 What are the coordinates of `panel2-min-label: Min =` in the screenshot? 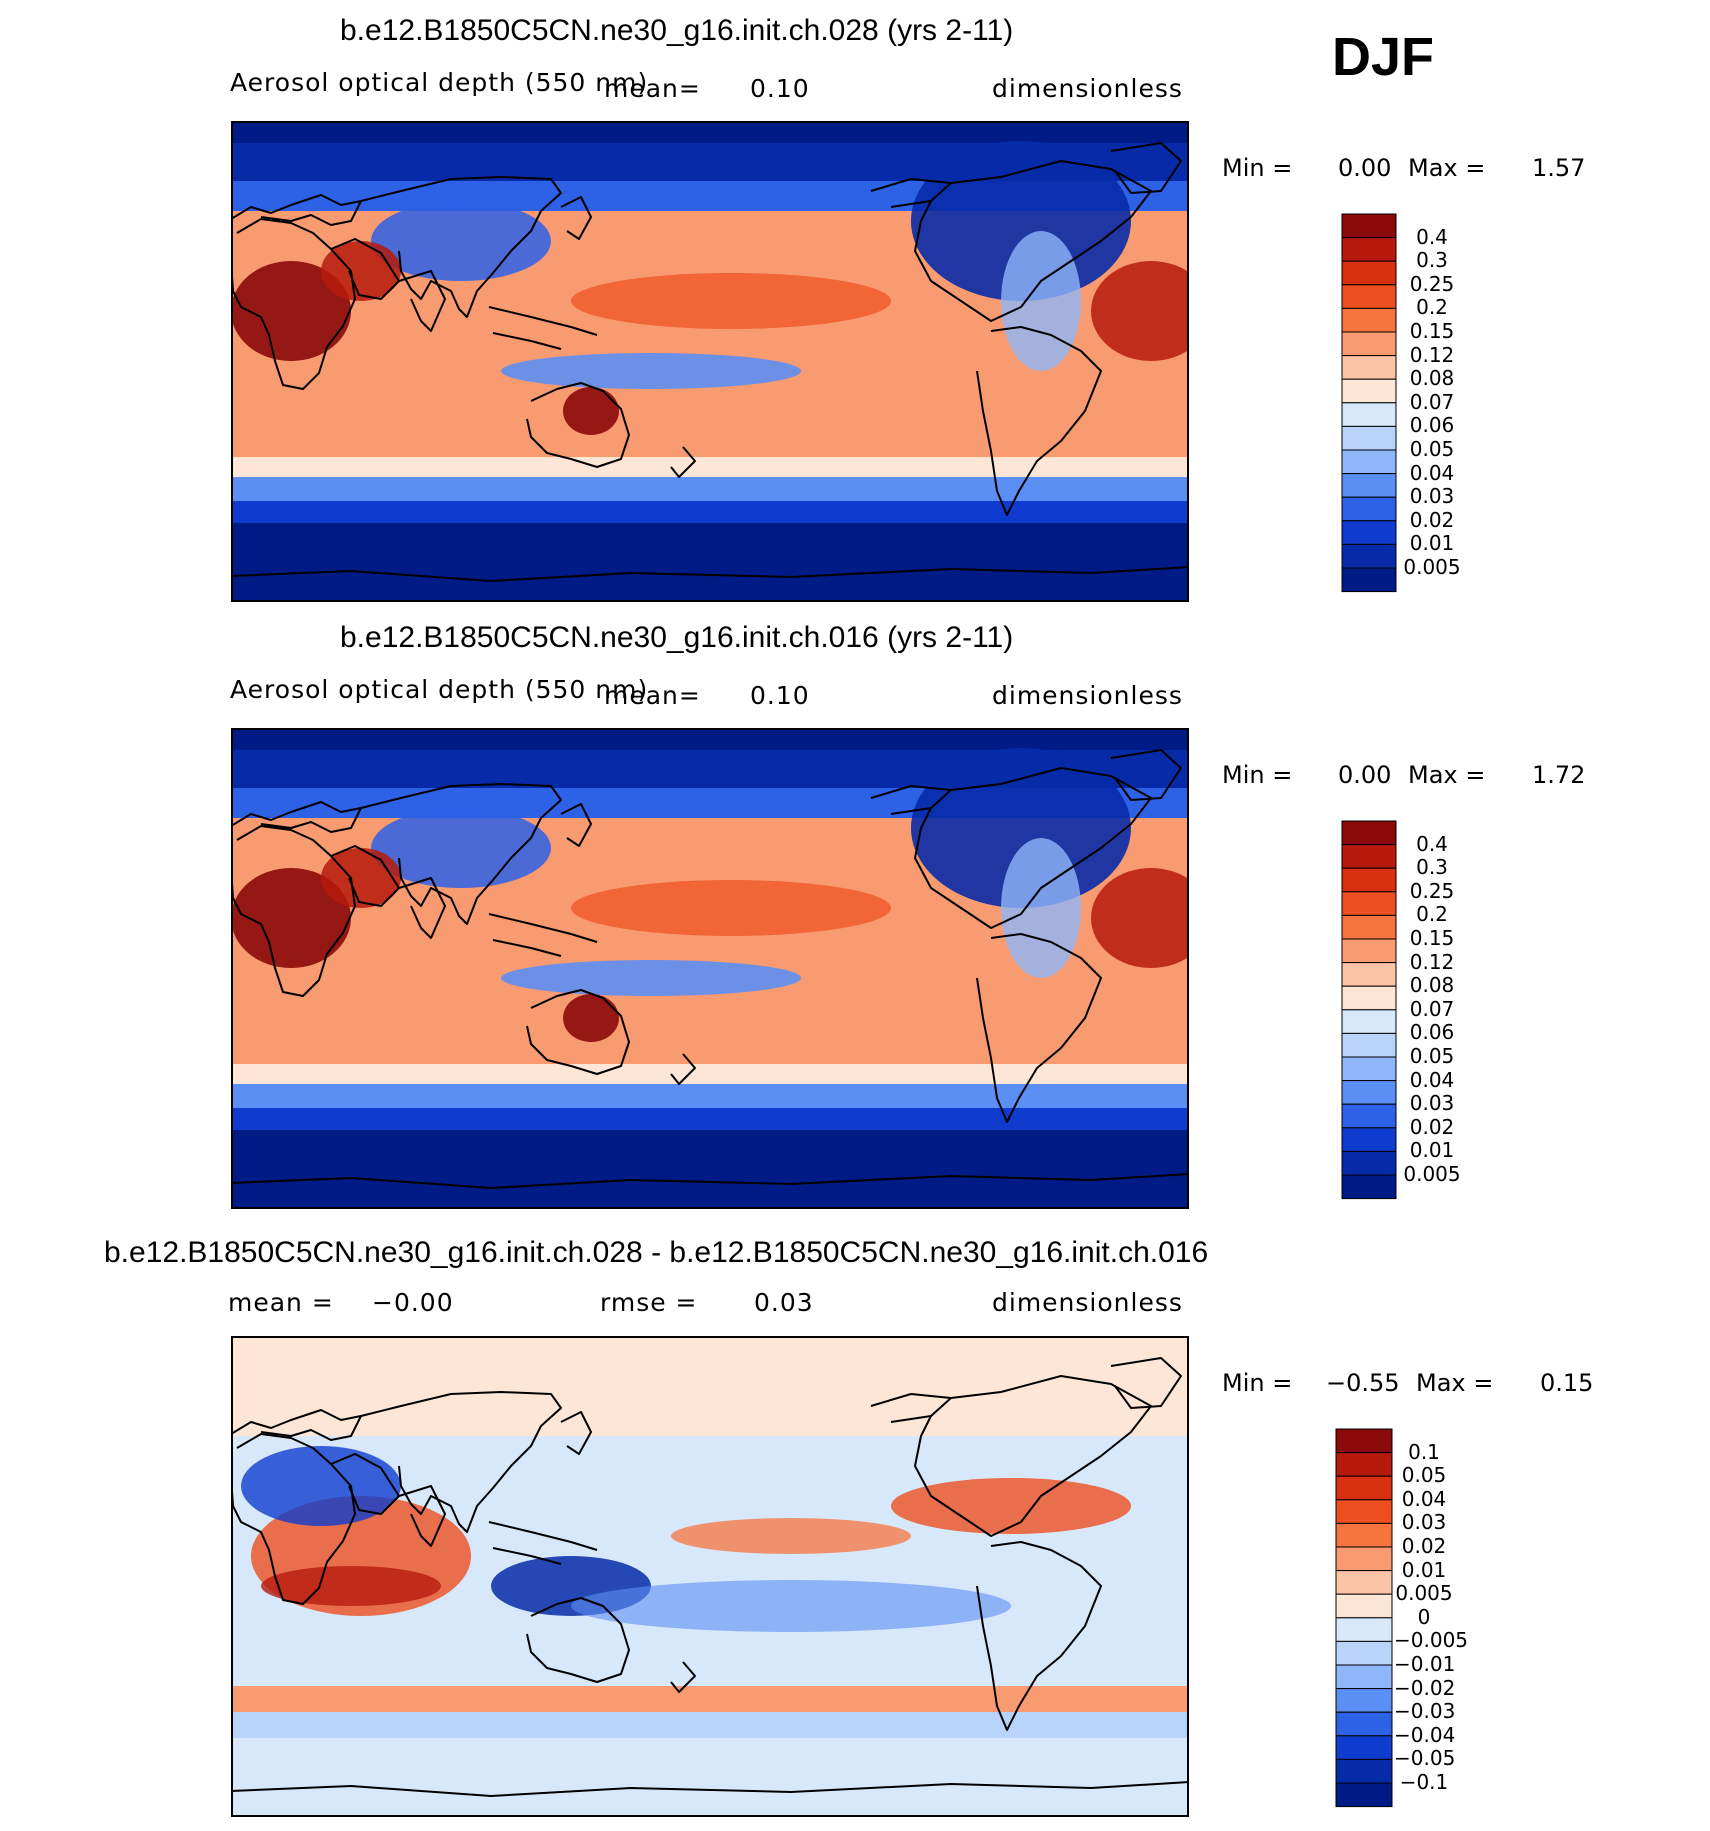 It's located at (1257, 775).